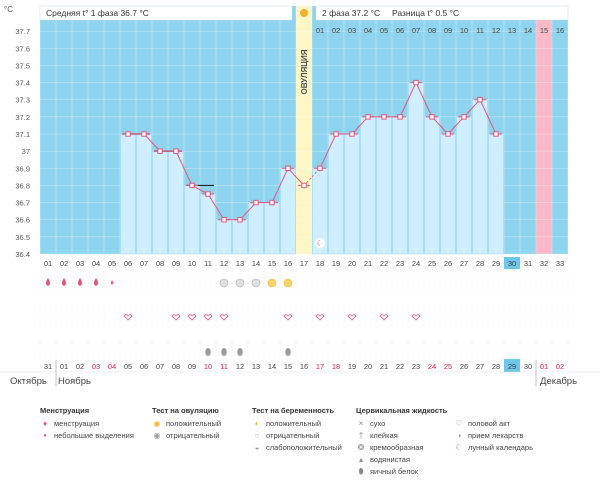  What do you see at coordinates (496, 263) in the screenshot?
I see `cycle-day-label: 29` at bounding box center [496, 263].